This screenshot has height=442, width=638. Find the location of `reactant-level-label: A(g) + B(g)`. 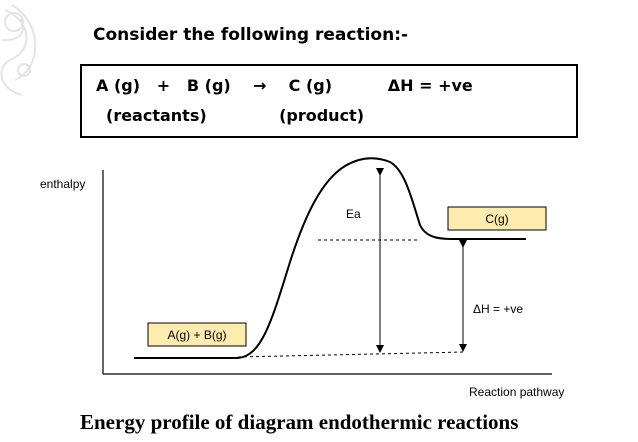

reactant-level-label: A(g) + B(g) is located at coordinates (196, 335).